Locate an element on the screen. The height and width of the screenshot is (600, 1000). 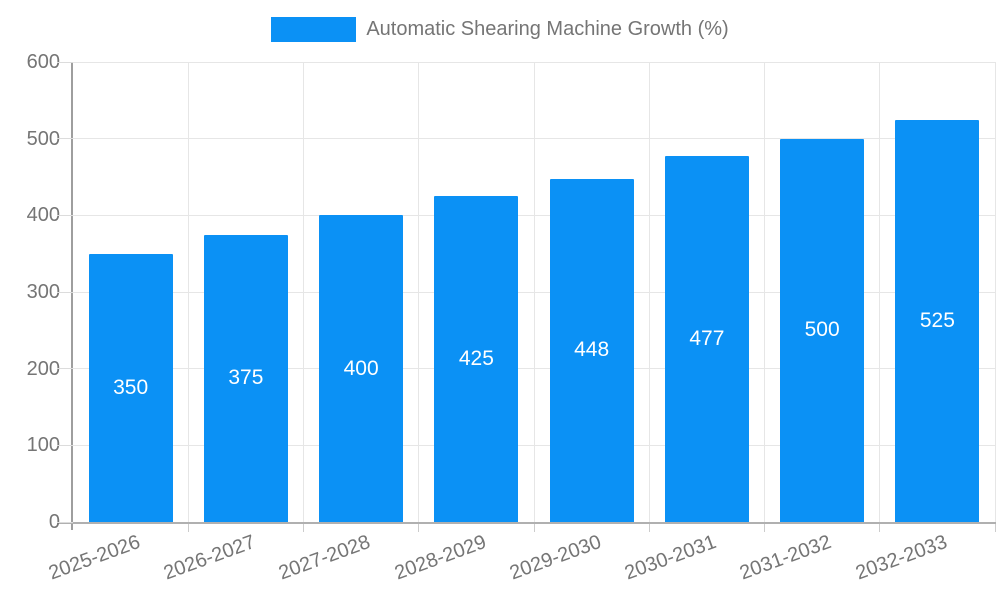
bar-2030-2031: 477 is located at coordinates (706, 339).